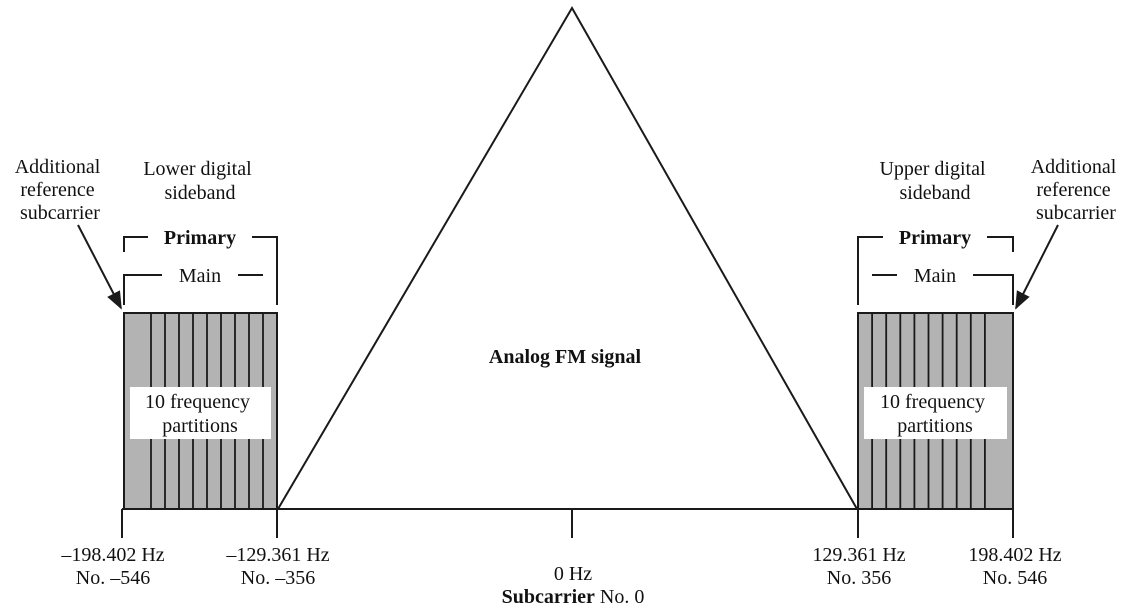 The height and width of the screenshot is (613, 1132). Describe the element at coordinates (1015, 578) in the screenshot. I see `tick-label-number: No. 546` at that location.